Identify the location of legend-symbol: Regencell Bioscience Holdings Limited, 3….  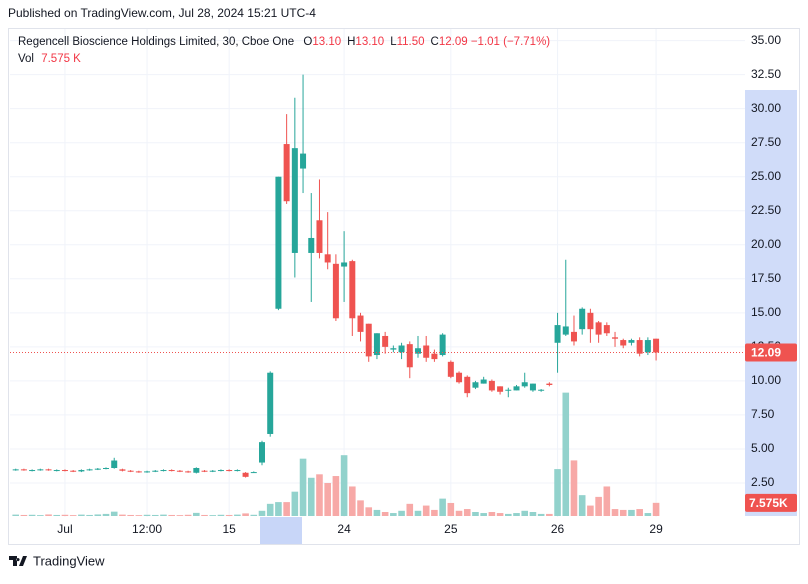
(156, 42).